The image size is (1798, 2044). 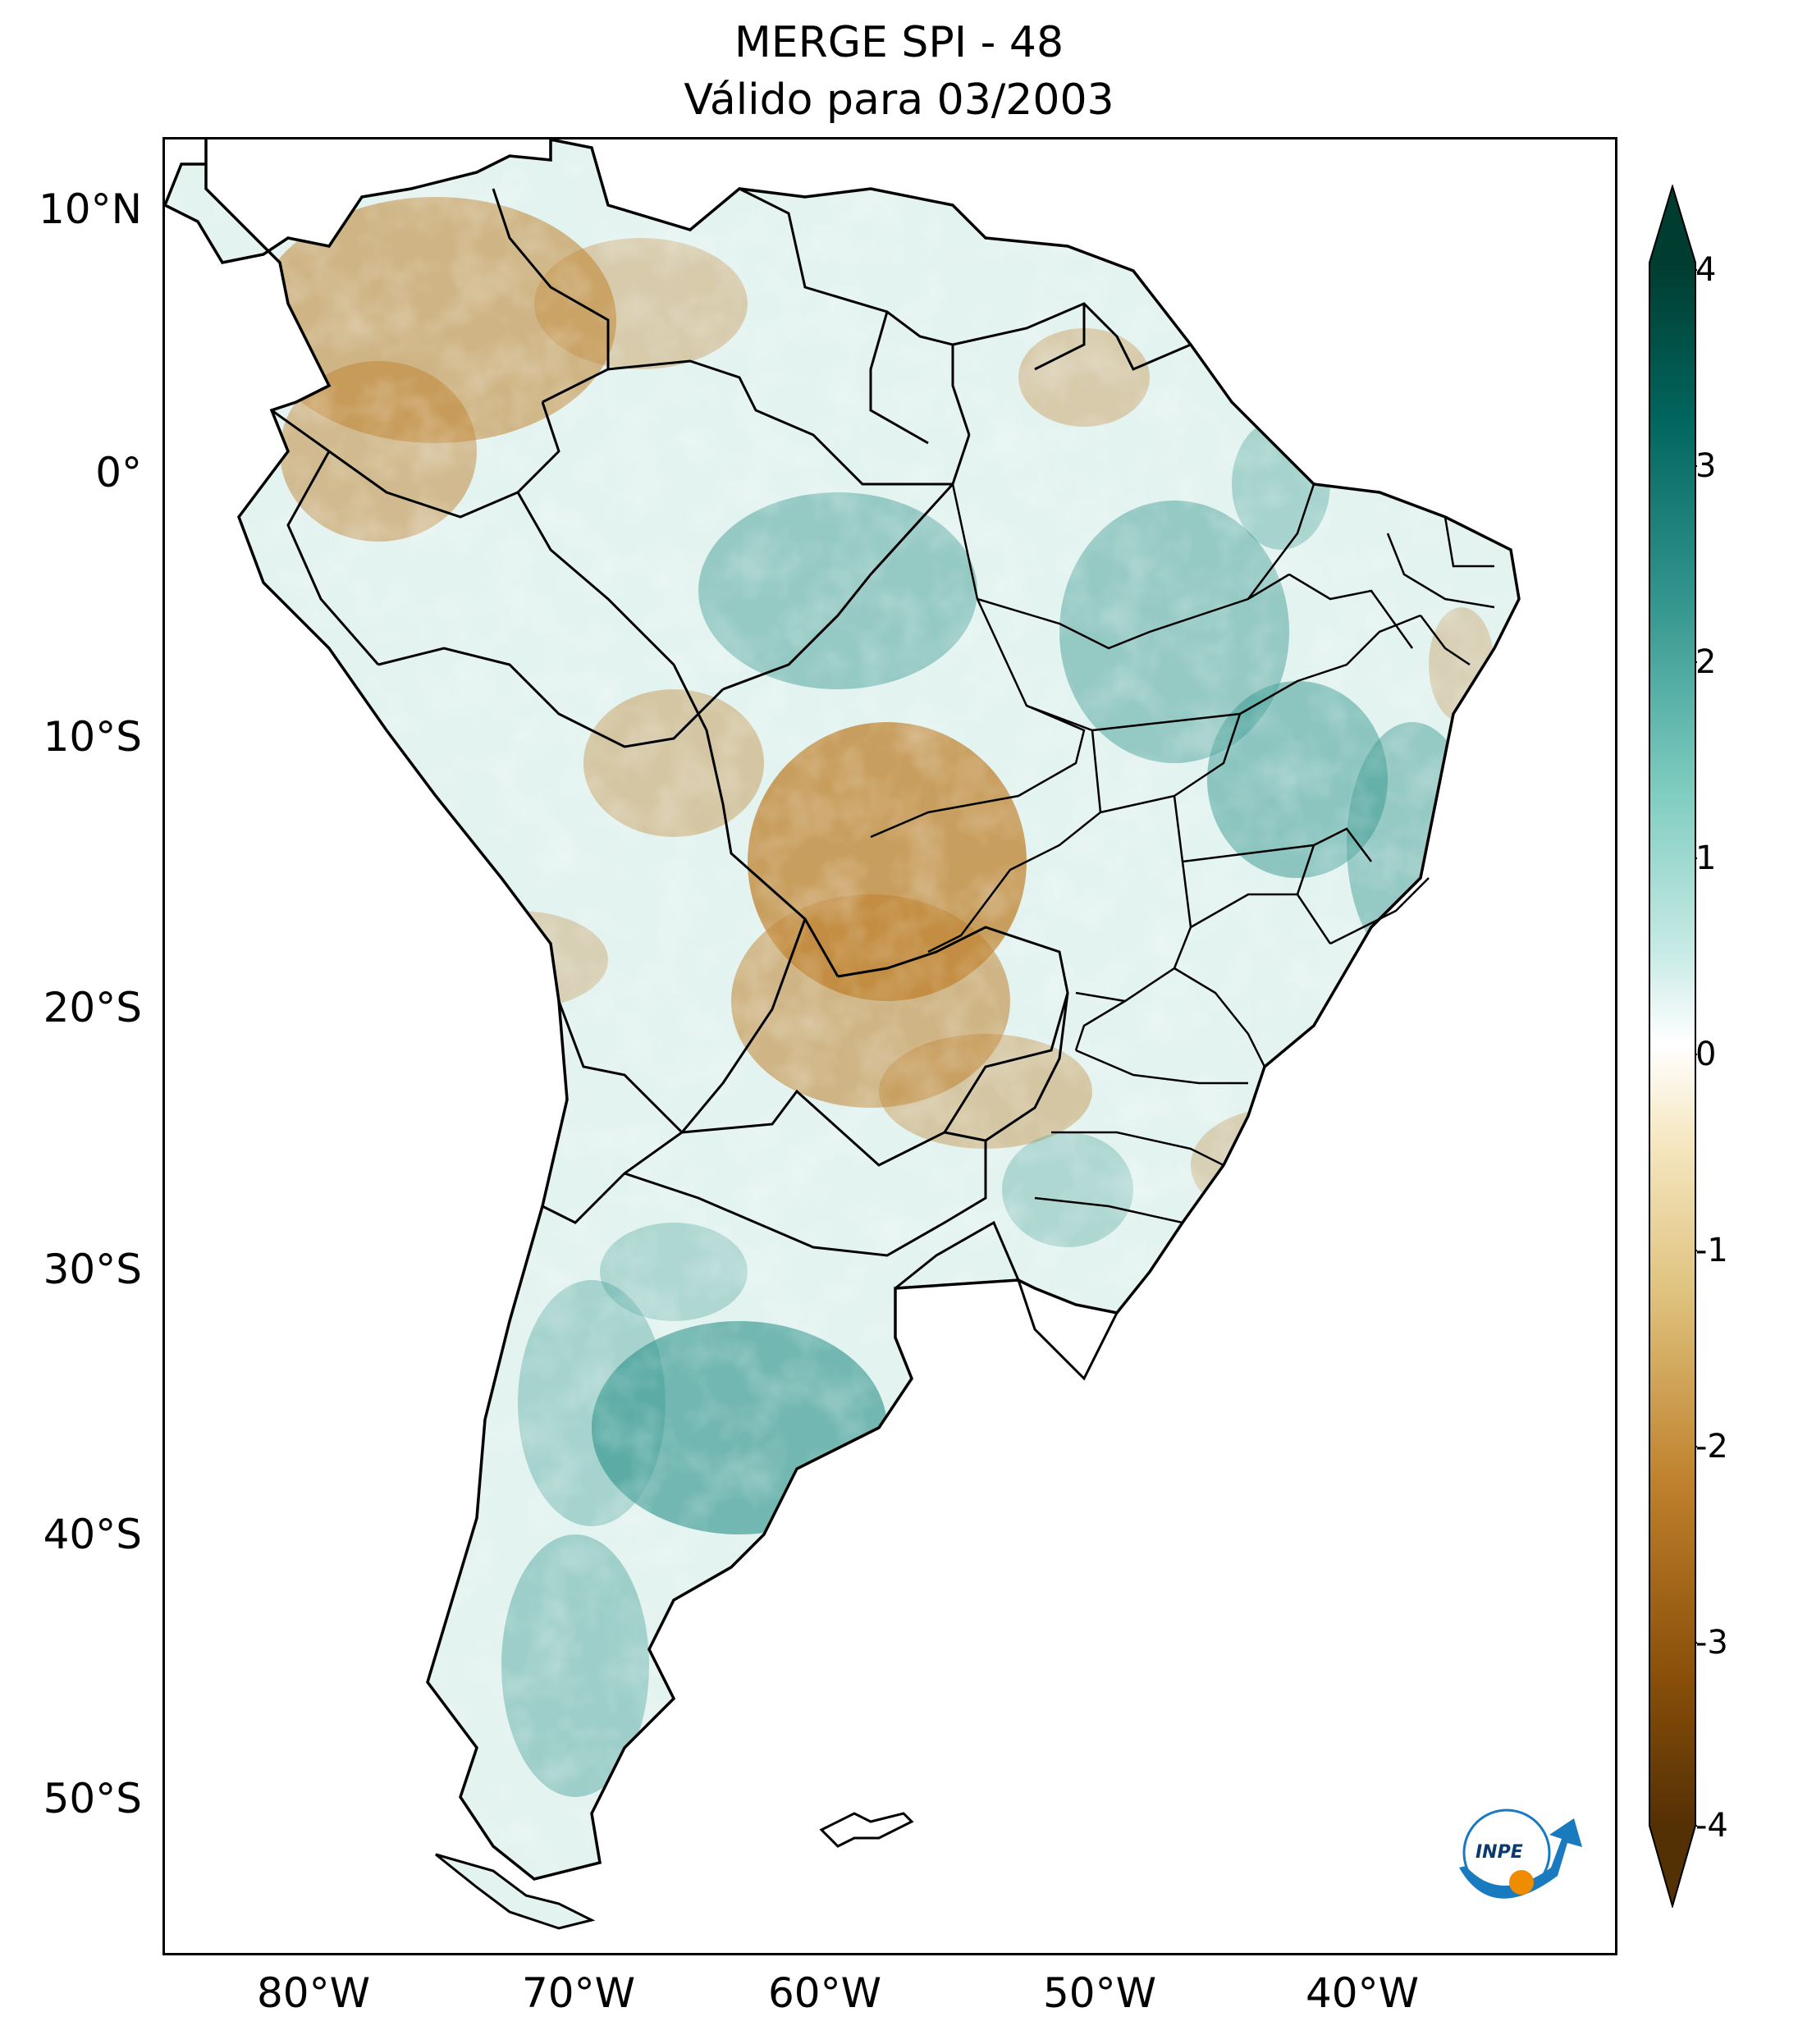 I want to click on lat-label-10n: 10°N, so click(x=90, y=209).